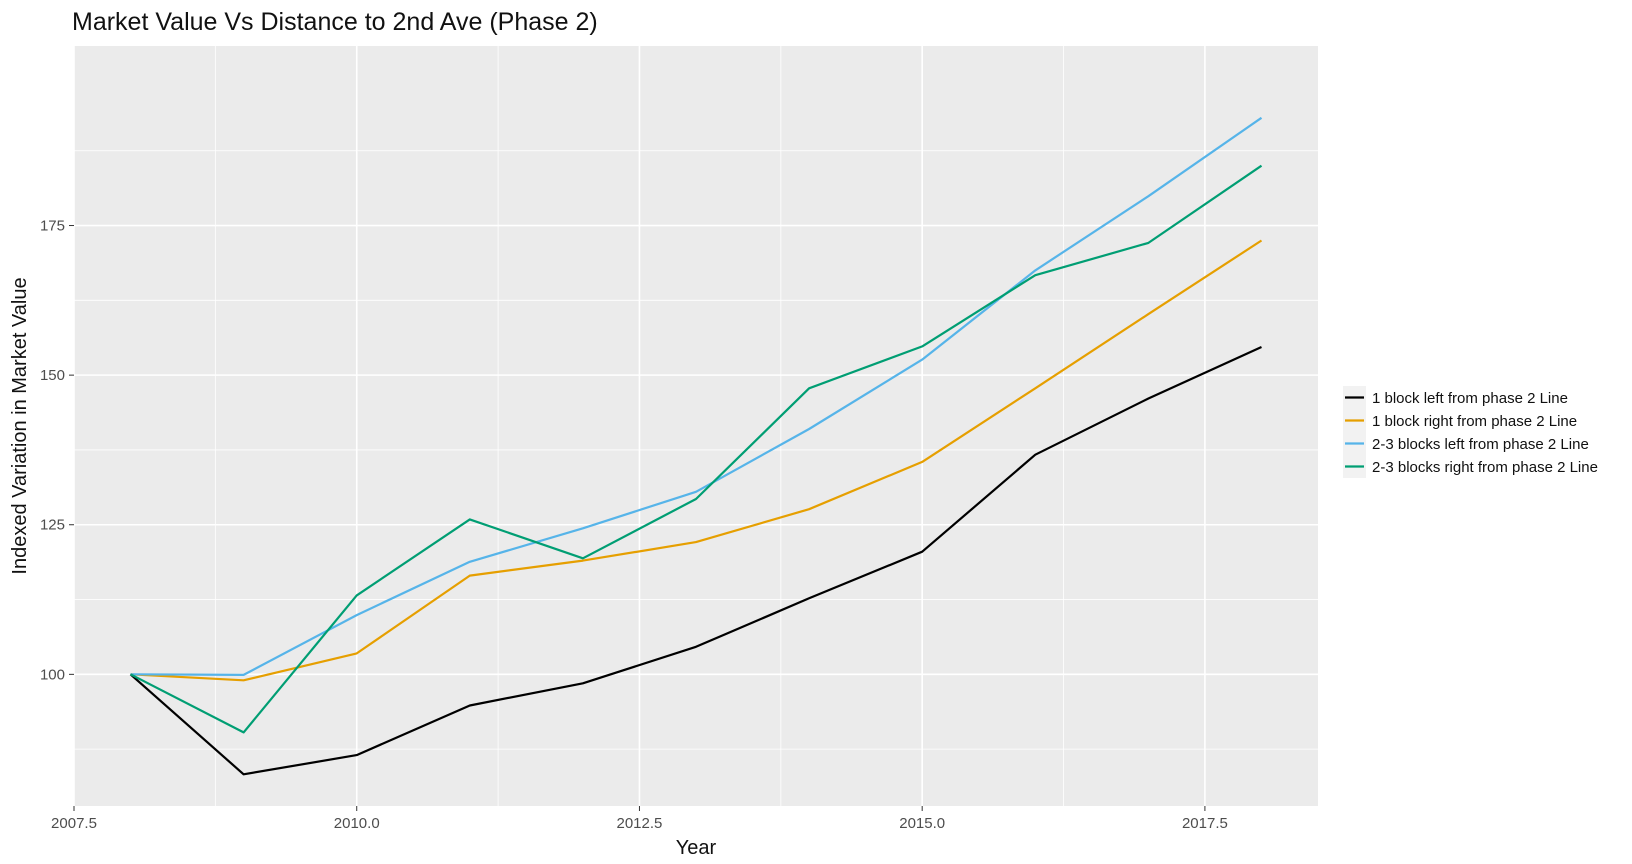 Image resolution: width=1632 pixels, height=864 pixels. What do you see at coordinates (1480, 444) in the screenshot?
I see `legend-label-3: 2-3 blocks left from phase 2 Line` at bounding box center [1480, 444].